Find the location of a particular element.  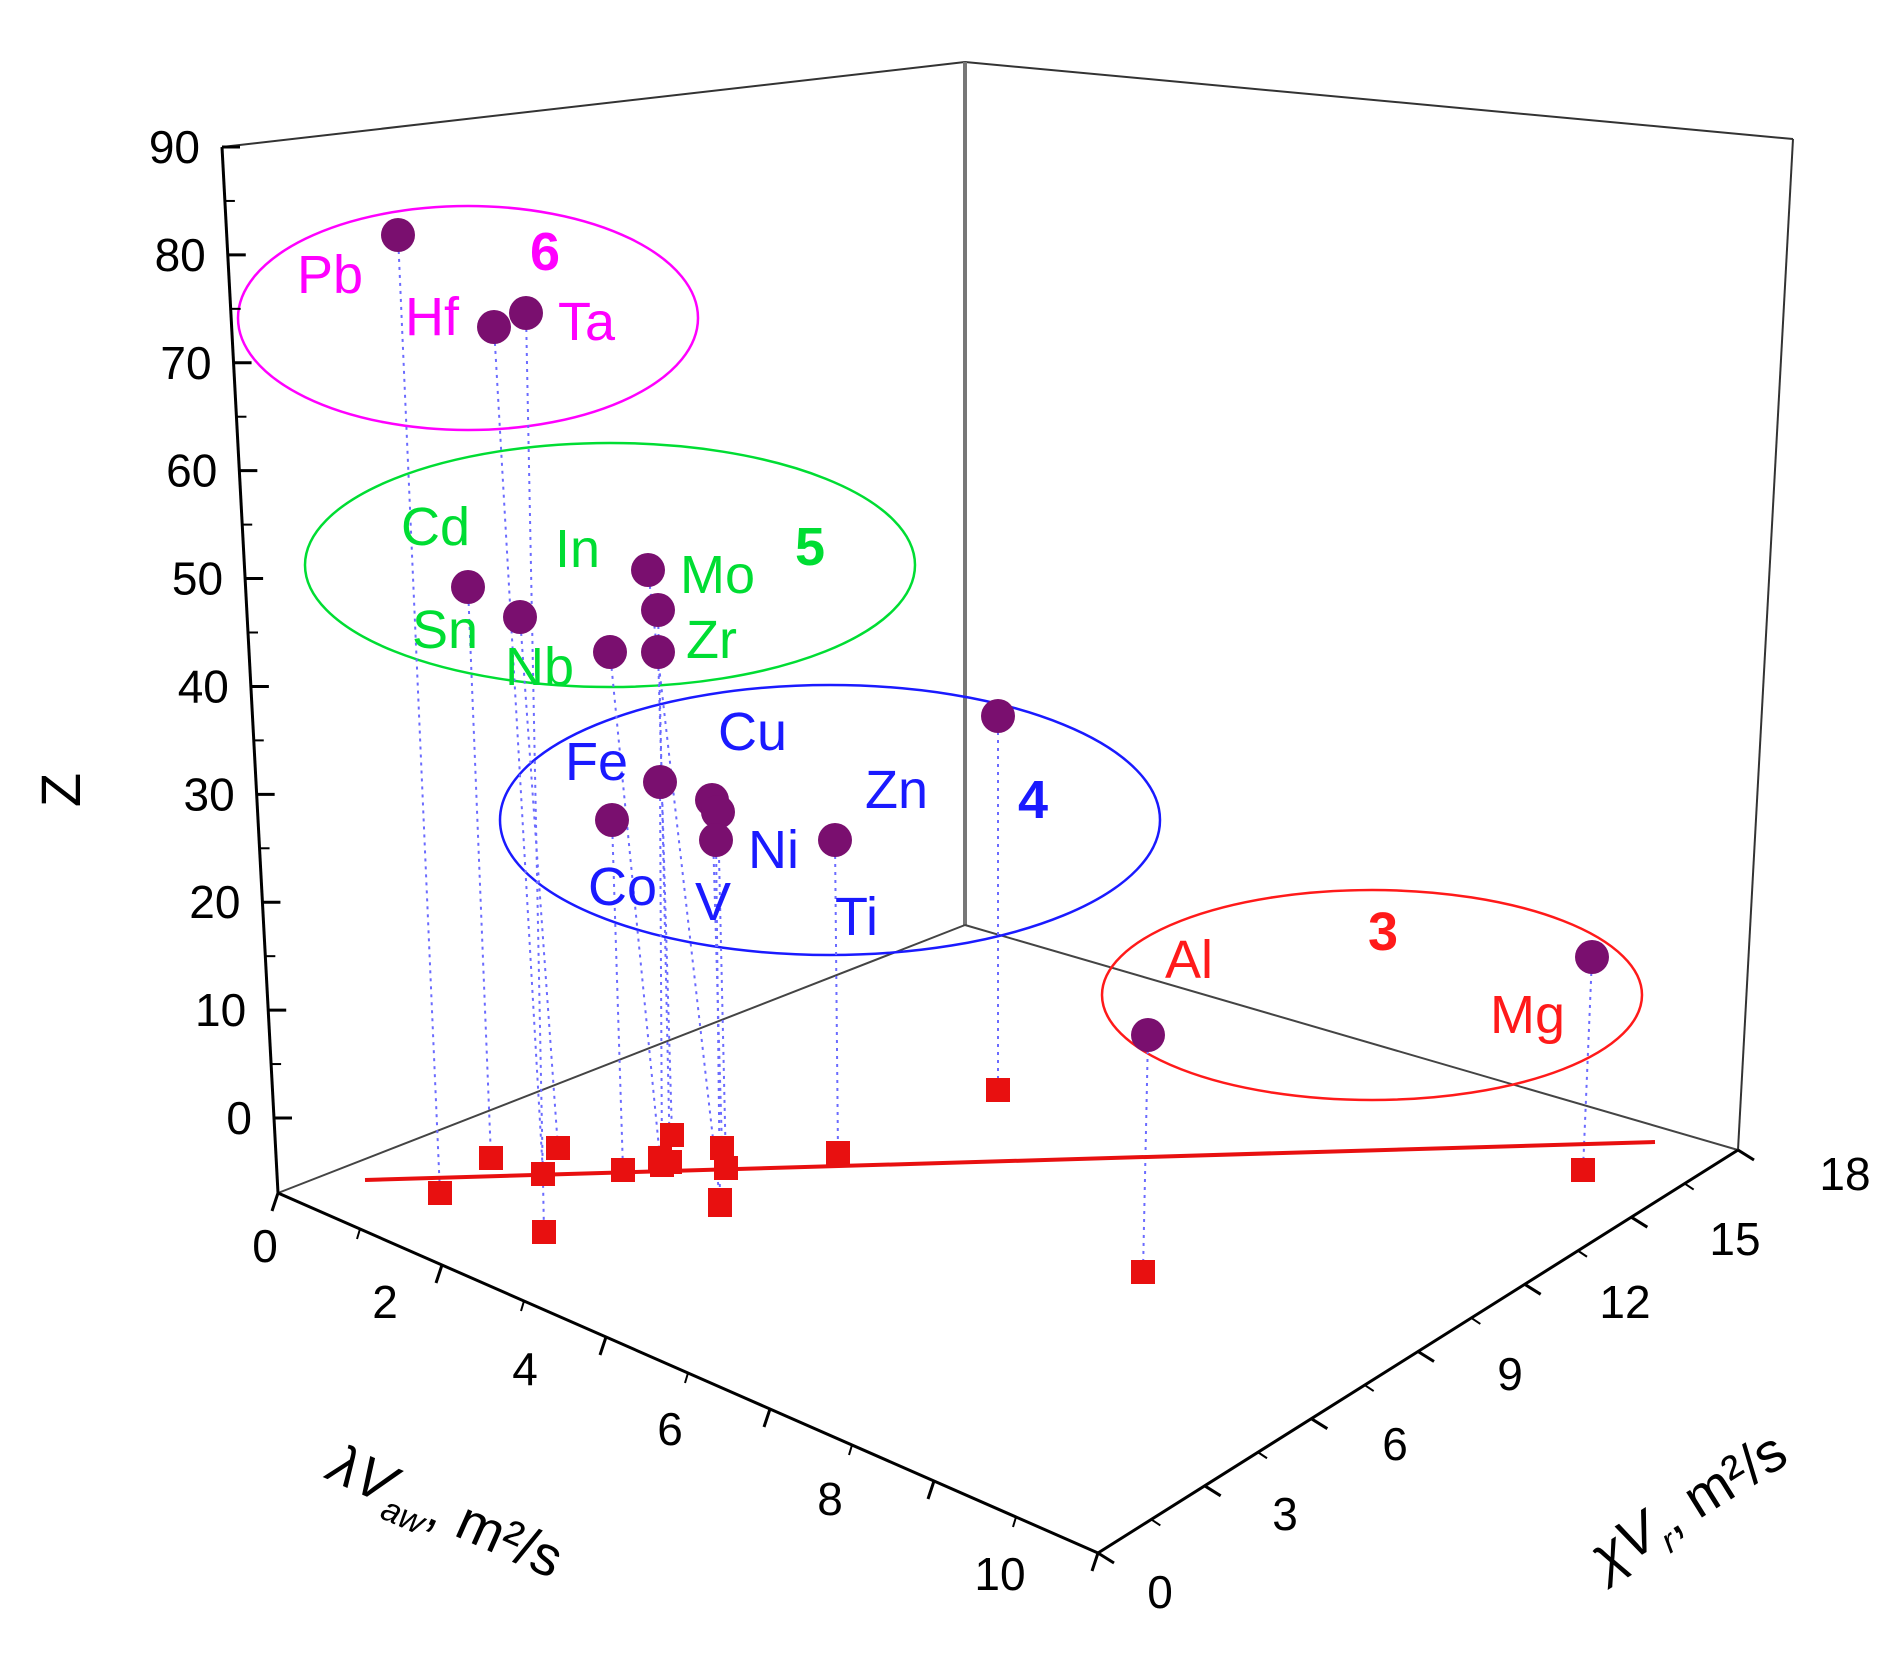

x-tick-label: 2 is located at coordinates (385, 1302).